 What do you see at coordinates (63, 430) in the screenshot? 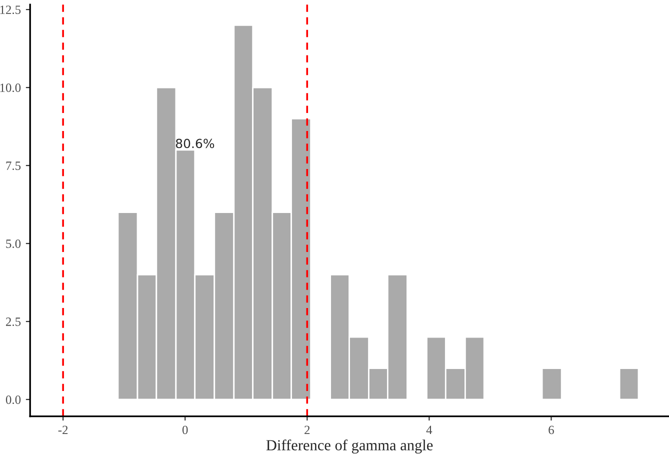
I see `x-tick-label: -2` at bounding box center [63, 430].